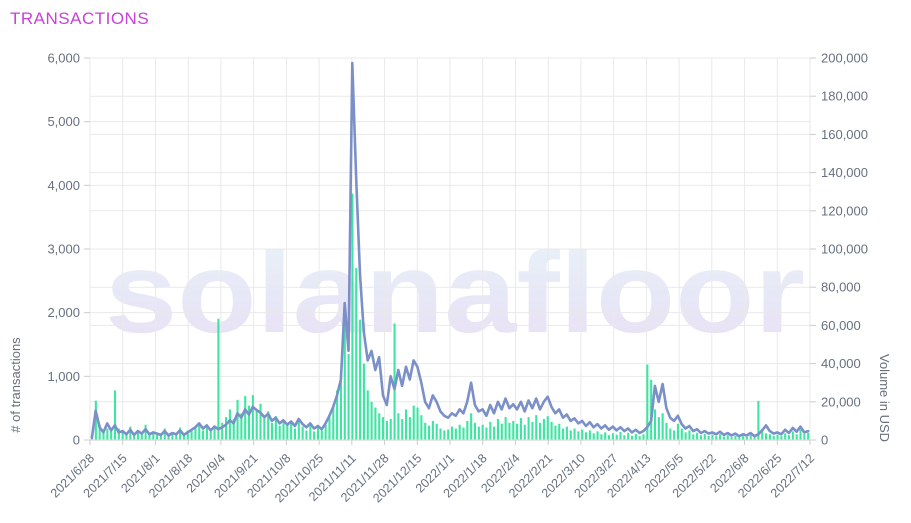 The height and width of the screenshot is (523, 911). I want to click on y-right-tick-label: 140,000, so click(844, 172).